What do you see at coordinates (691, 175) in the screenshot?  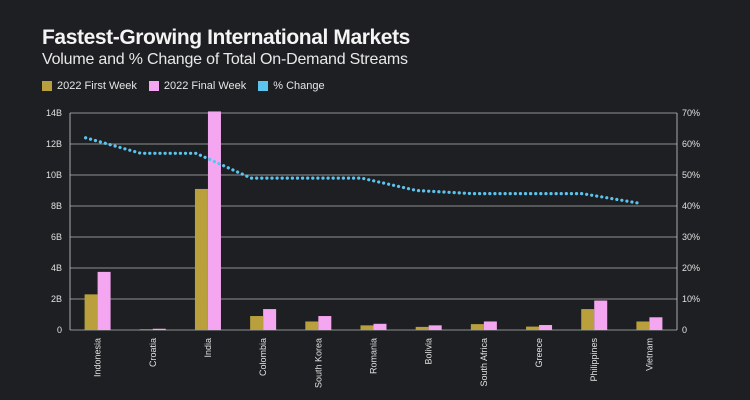 I see `y-right-tick-label: 50%` at bounding box center [691, 175].